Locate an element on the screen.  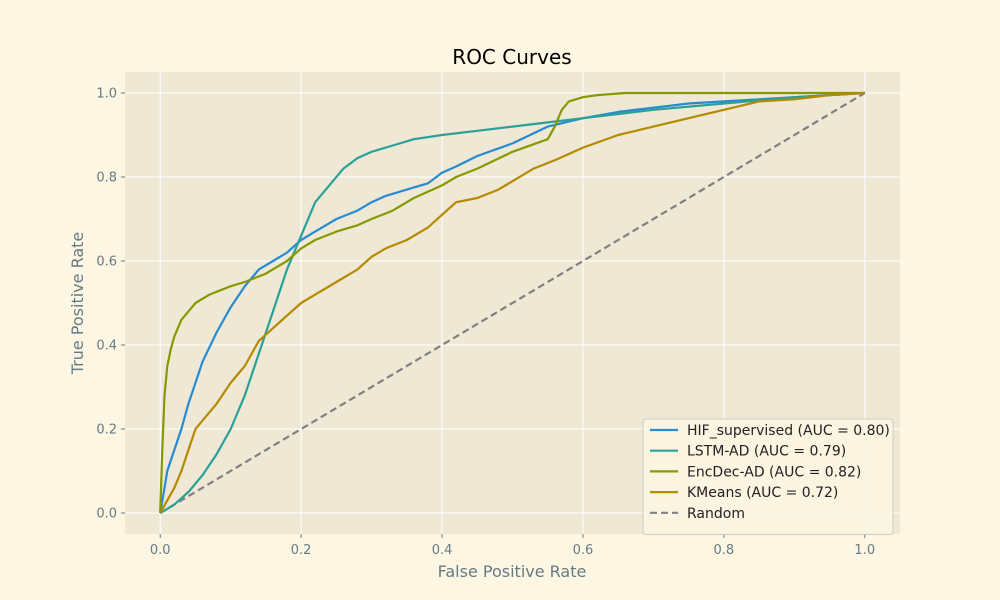
x-tick-label: 0.0 is located at coordinates (160, 550).